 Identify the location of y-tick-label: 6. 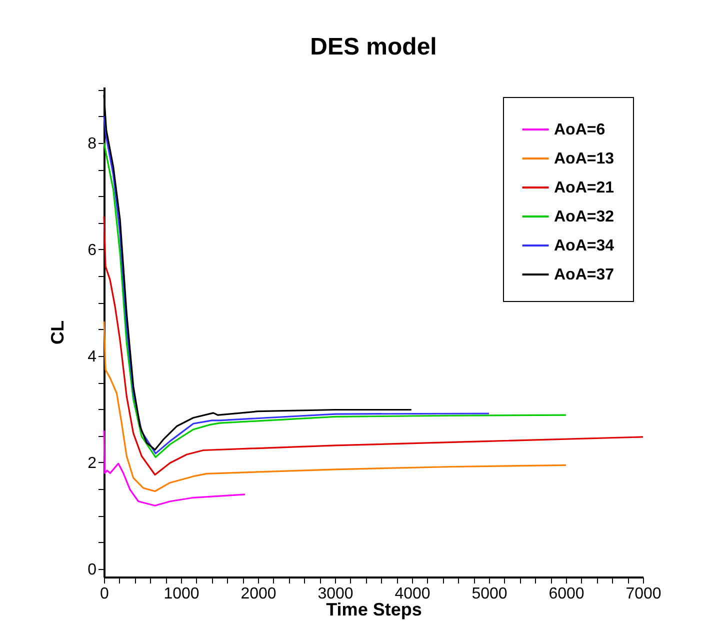
(92, 250).